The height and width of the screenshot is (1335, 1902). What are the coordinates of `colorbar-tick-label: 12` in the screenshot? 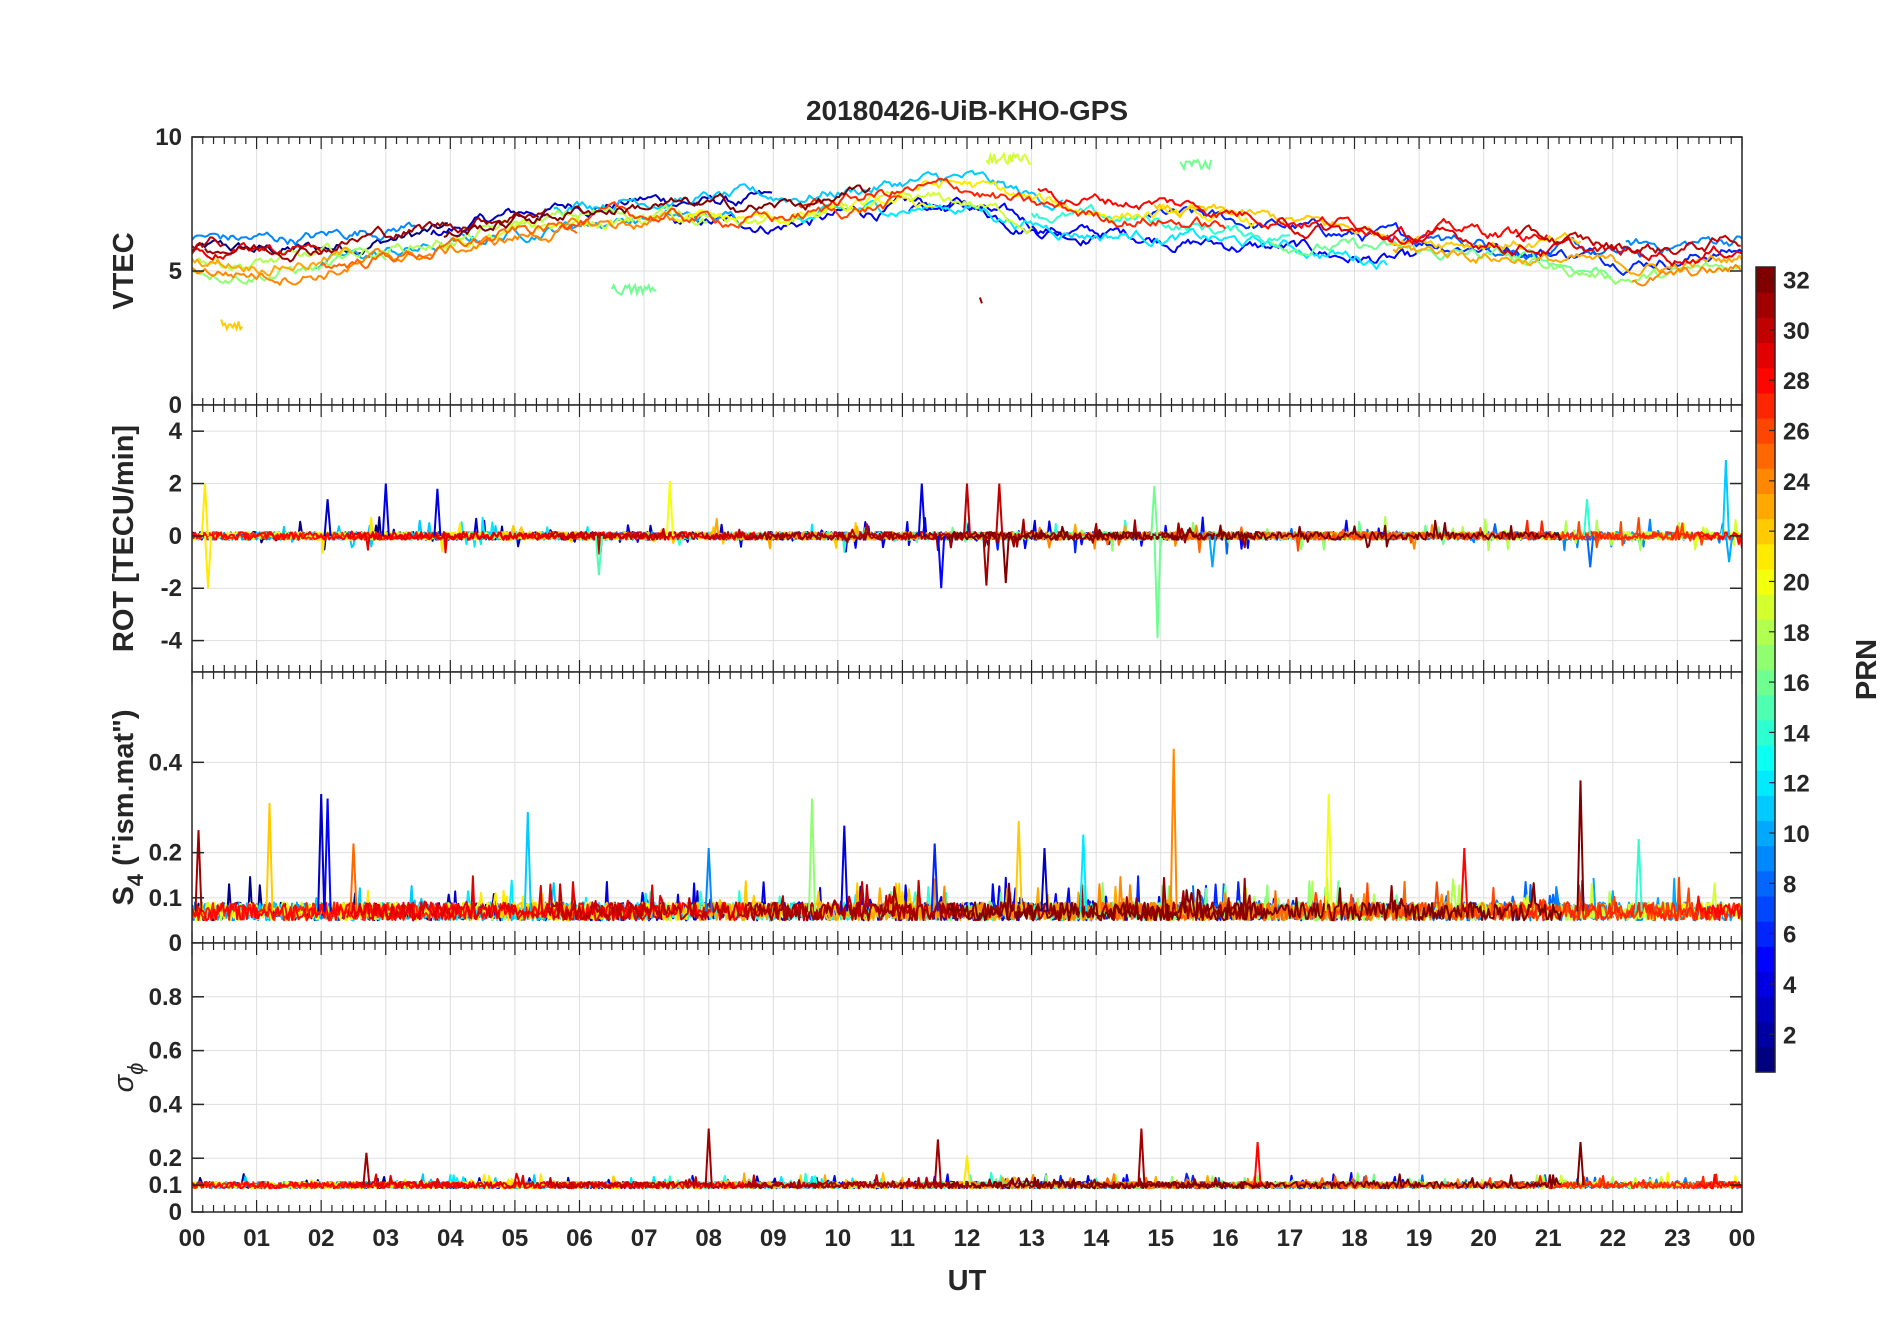 It's located at (1796, 784).